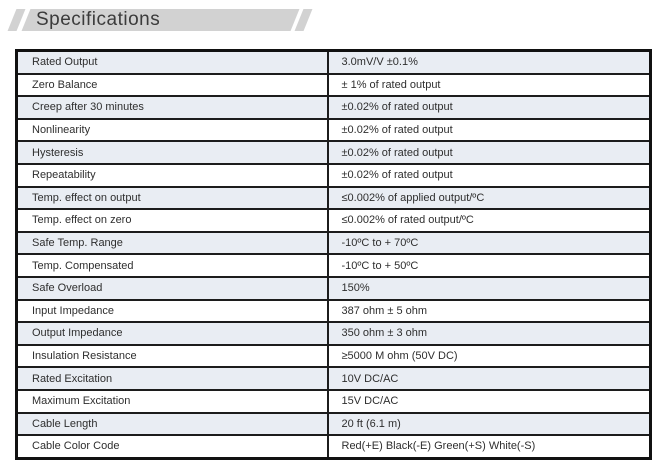  I want to click on spec-label: Output Impedance, so click(172, 333).